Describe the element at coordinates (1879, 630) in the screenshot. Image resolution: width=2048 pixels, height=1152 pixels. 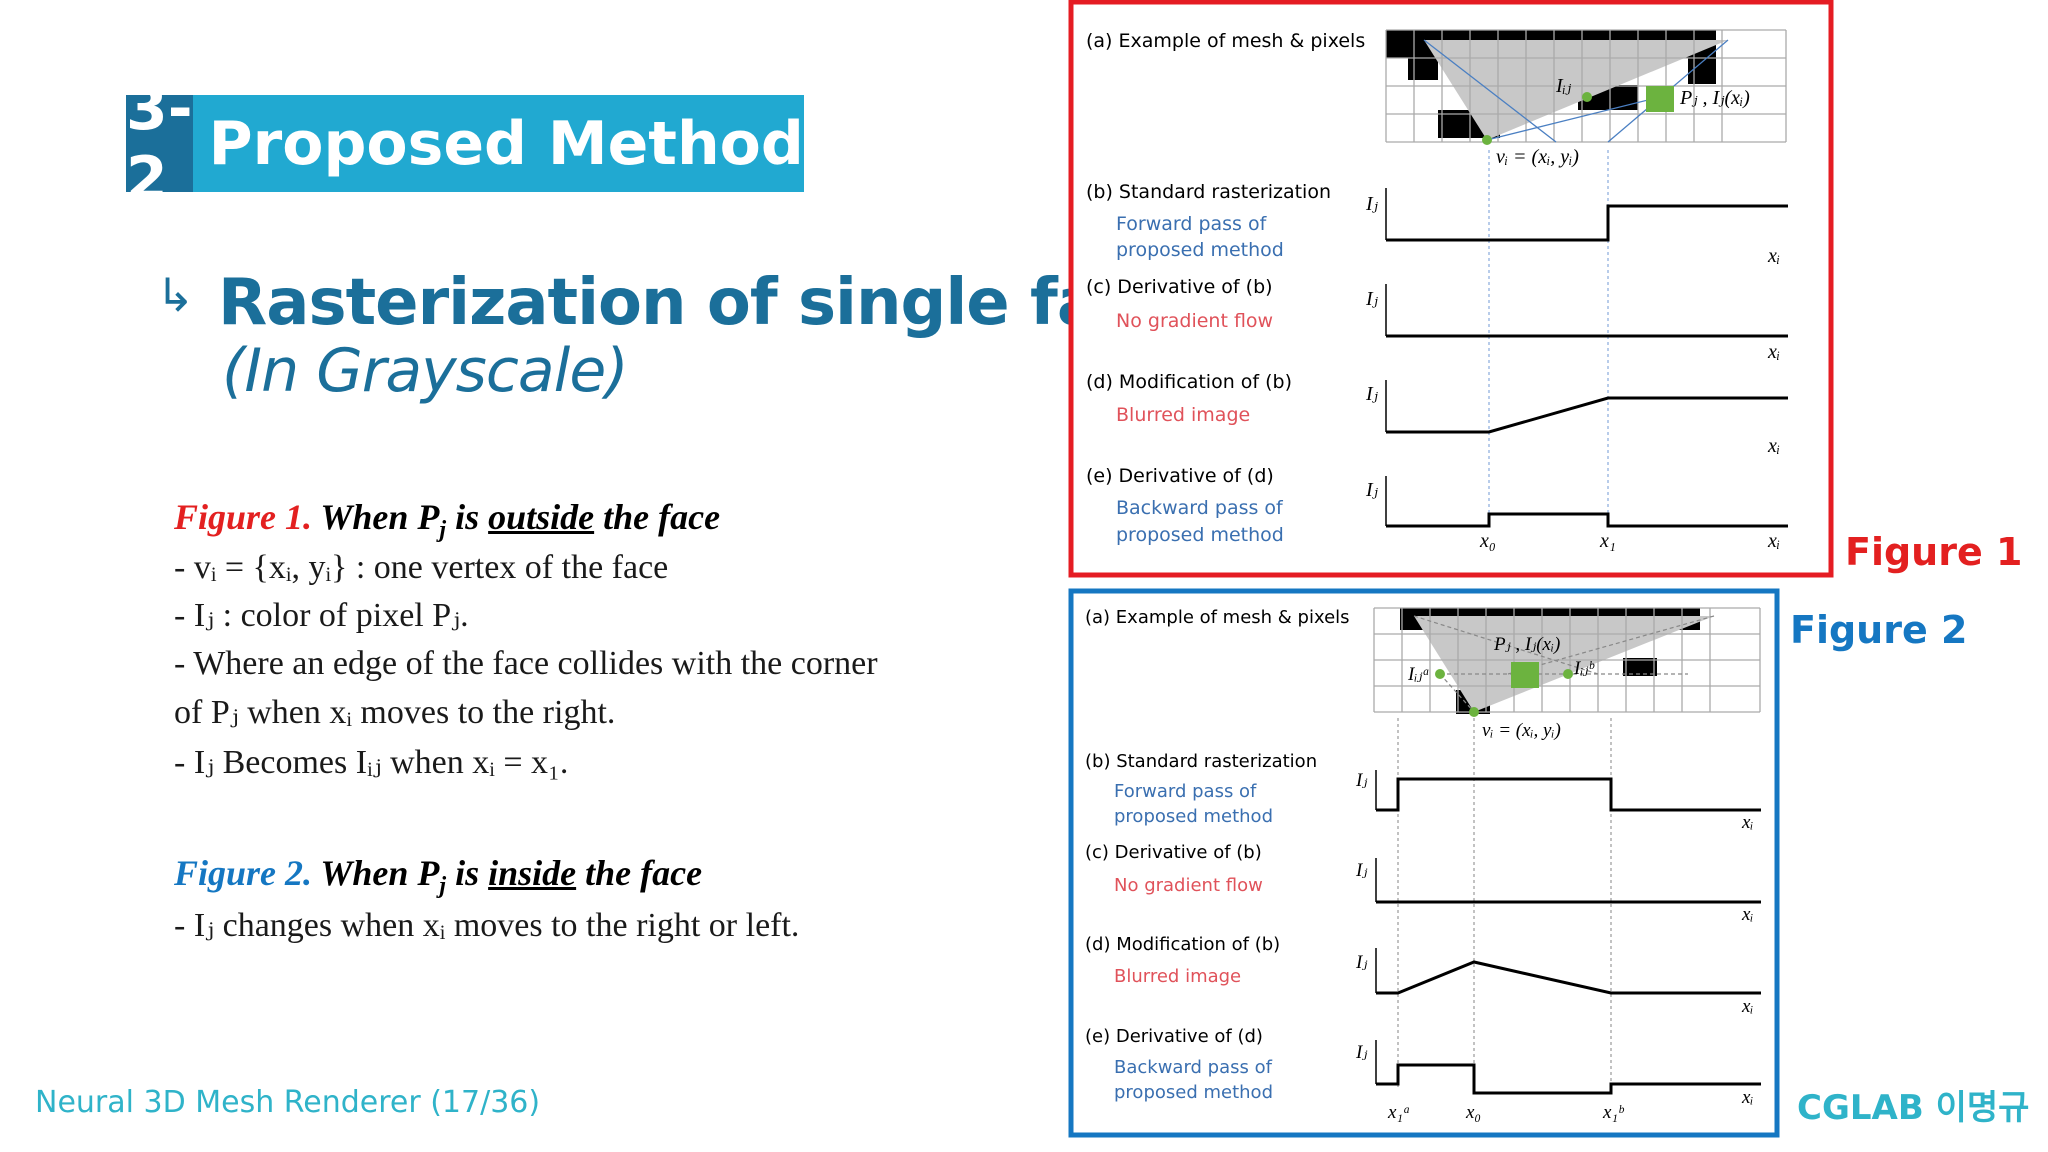
I see `figure2-label: Figure 2` at that location.